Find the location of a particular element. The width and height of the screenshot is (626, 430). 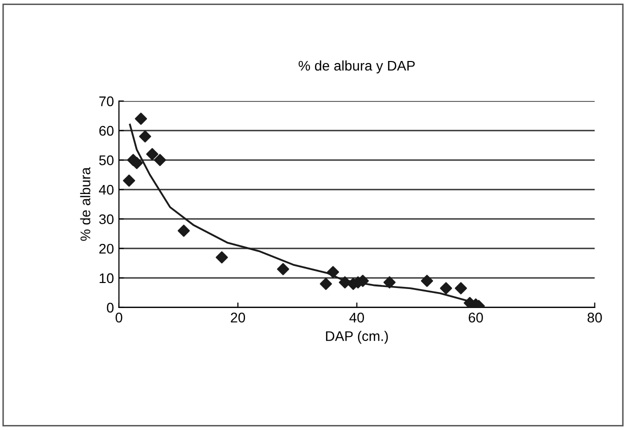

y-tick-label: 70 is located at coordinates (106, 101).